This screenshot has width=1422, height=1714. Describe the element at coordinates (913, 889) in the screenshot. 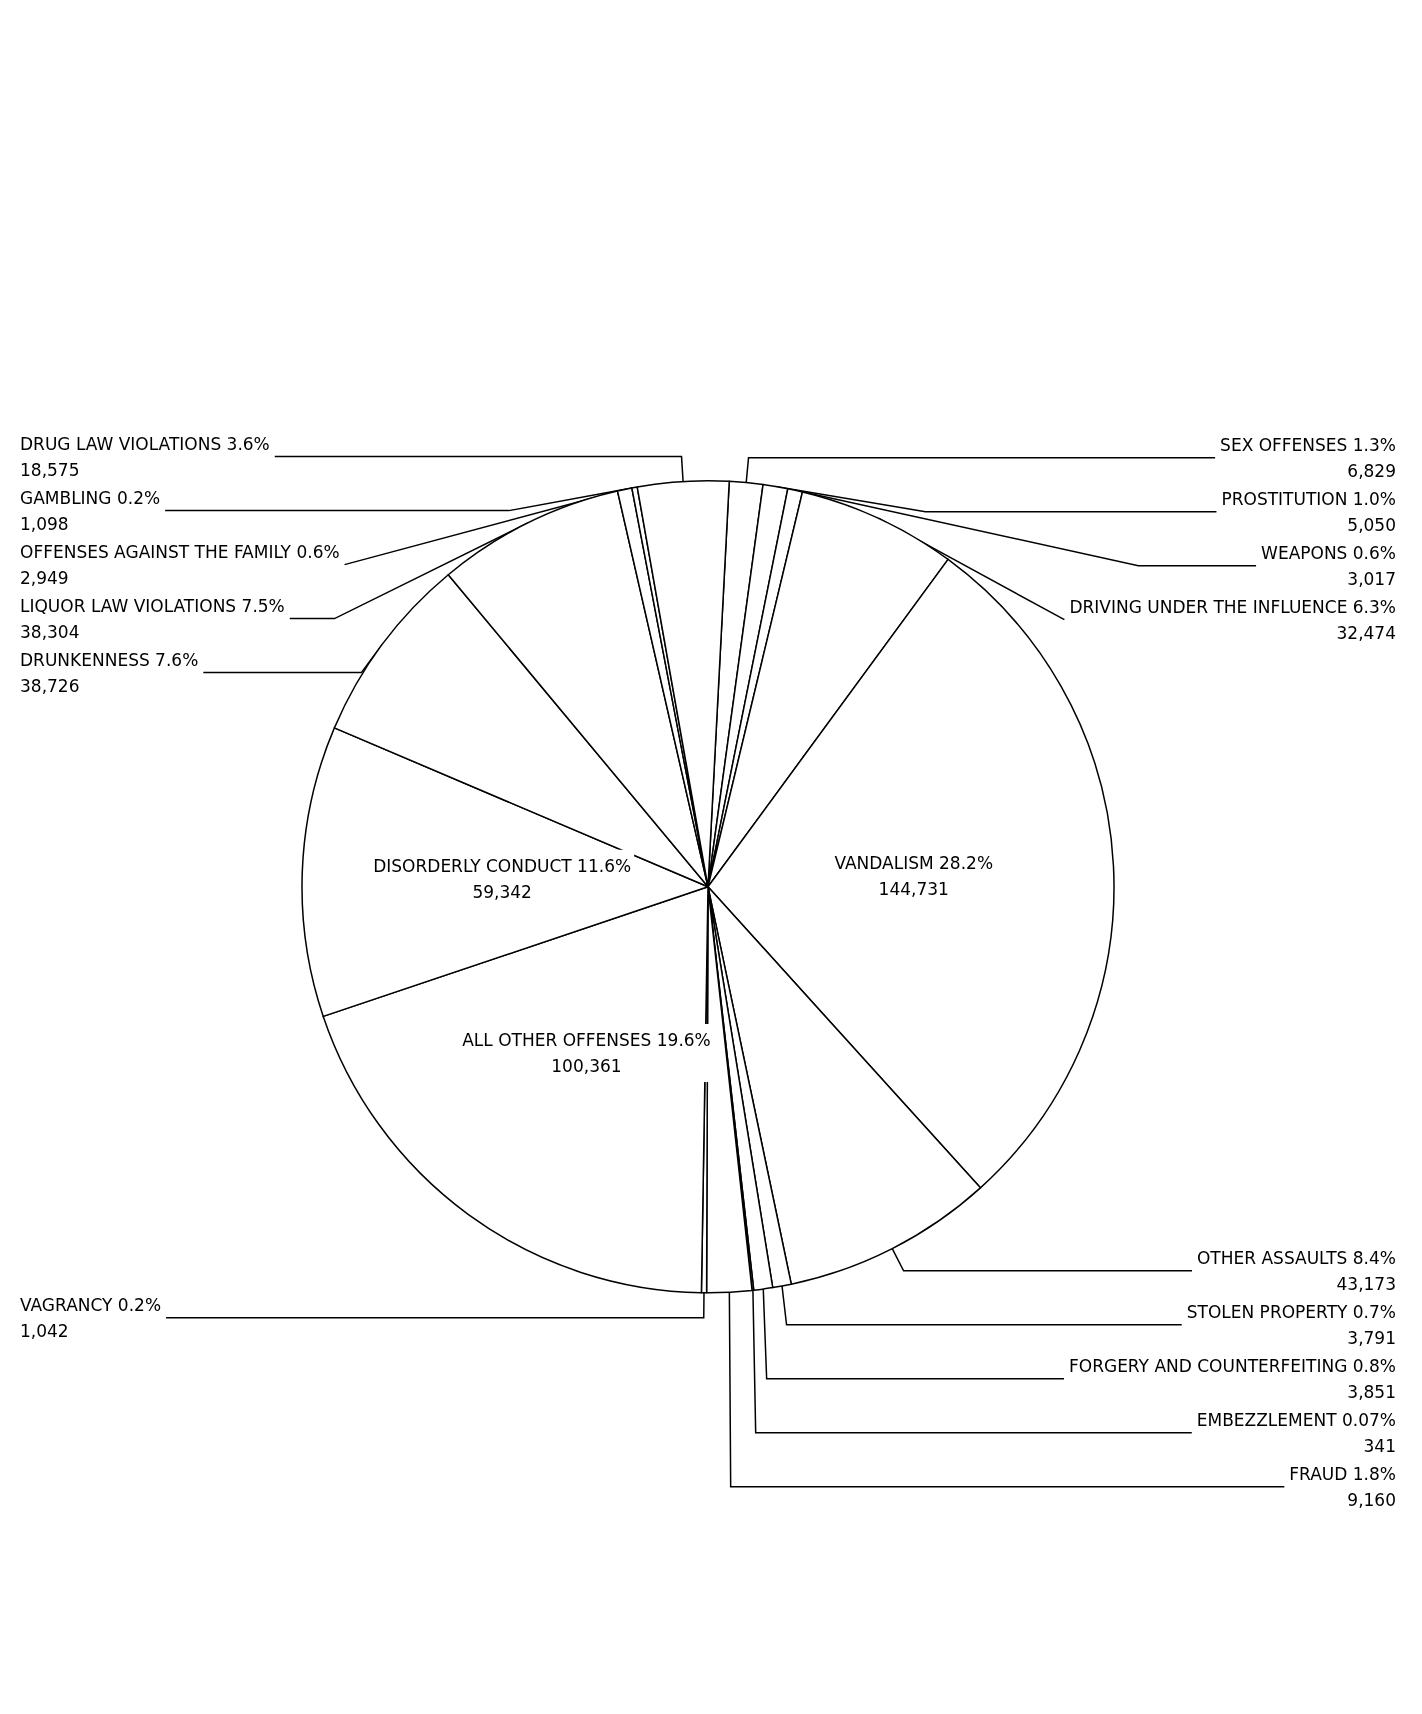

I see `data-label: 144,731` at that location.